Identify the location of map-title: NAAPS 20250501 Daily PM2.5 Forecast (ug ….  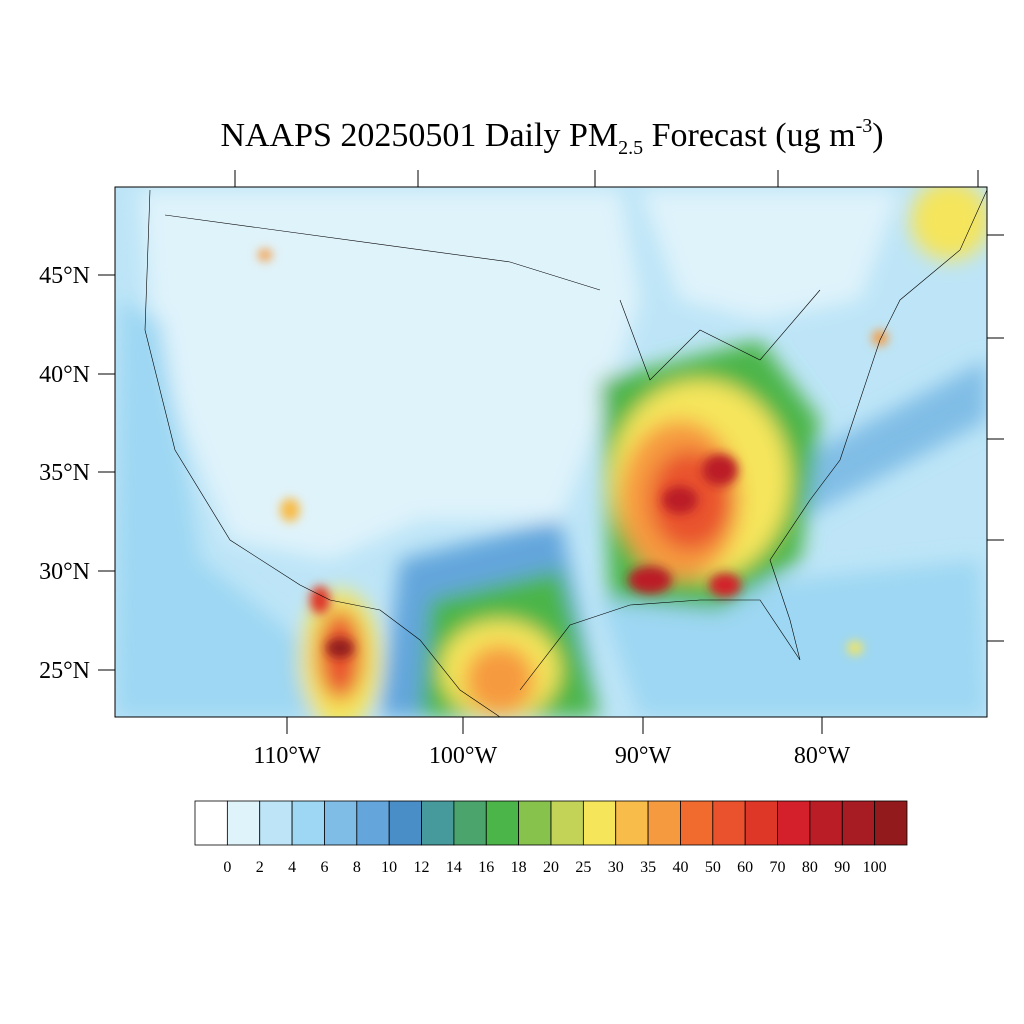
(551, 137).